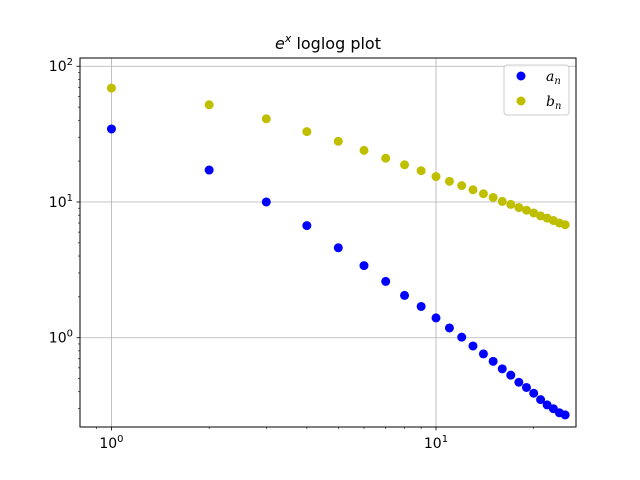  I want to click on legend-label-b-base: b, so click(550, 102).